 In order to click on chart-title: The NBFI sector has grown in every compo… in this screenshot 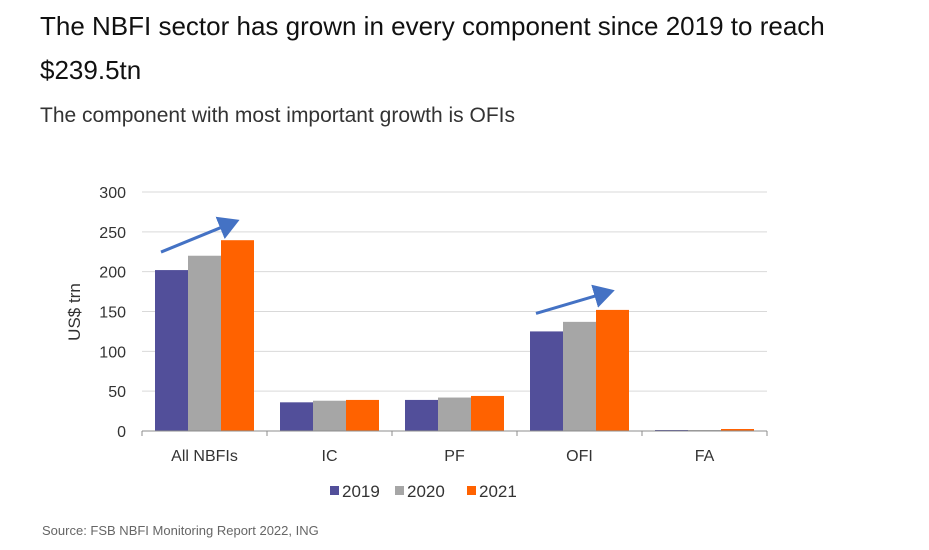, I will do `click(432, 48)`.